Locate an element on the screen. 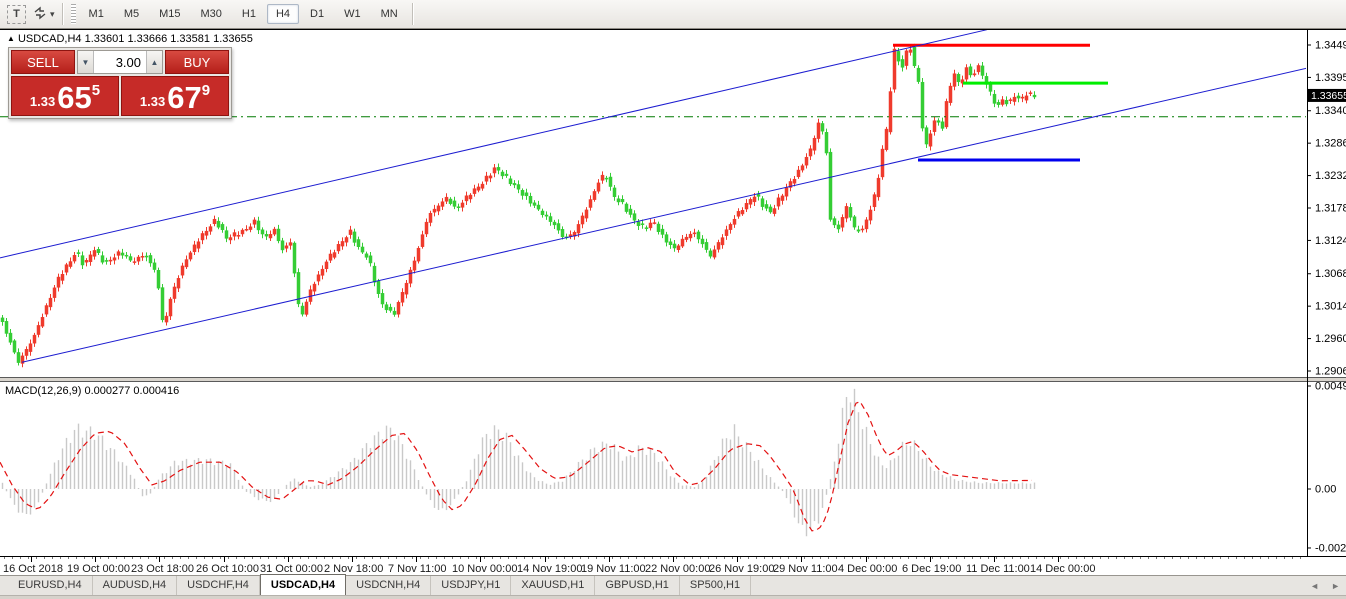 The image size is (1346, 599). svg-text: 31 Oct 00:00 is located at coordinates (291, 569).